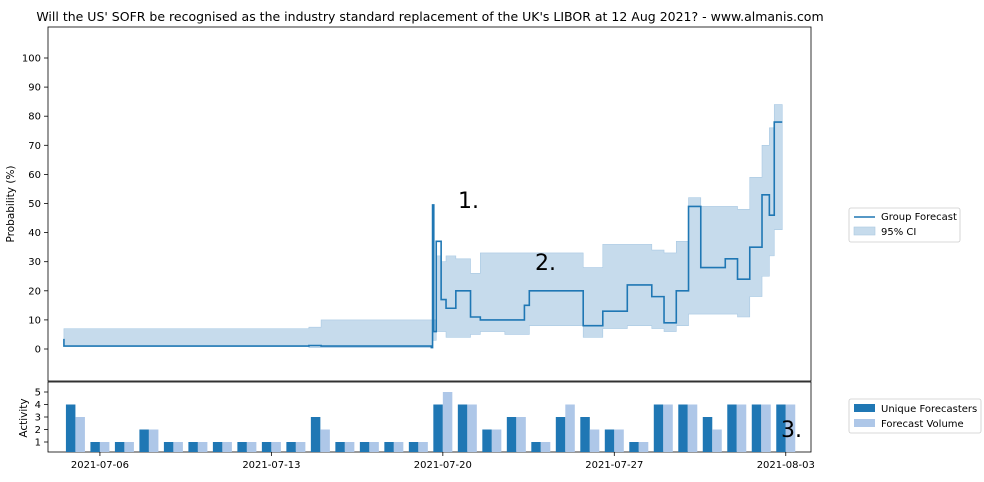 The height and width of the screenshot is (482, 984). What do you see at coordinates (919, 217) in the screenshot?
I see `legend-group-forecast: Group Forecast` at bounding box center [919, 217].